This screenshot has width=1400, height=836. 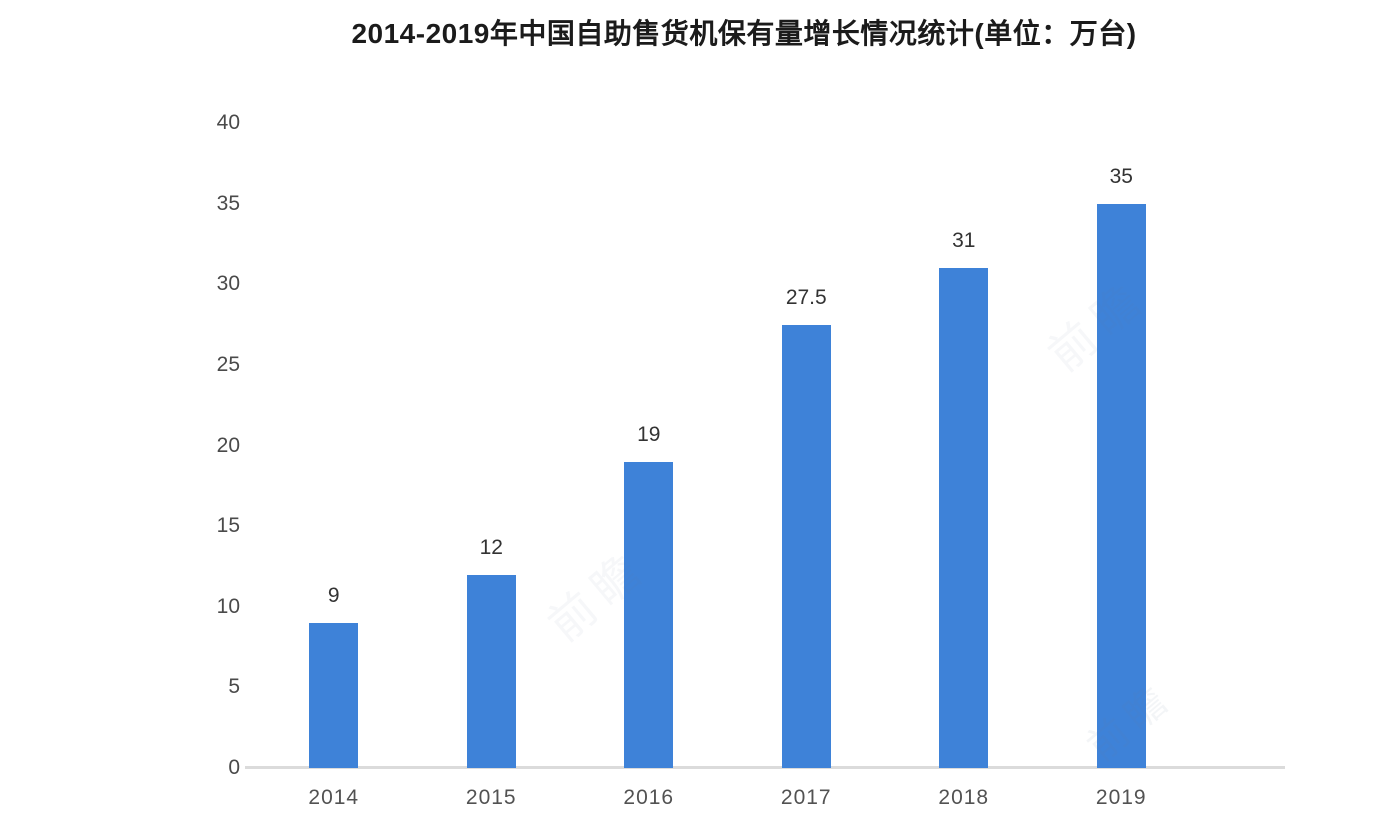 I want to click on chart-title: 2014-2019年中国自助售货机保有量增长情况统计(单位：万台), so click(x=744, y=33).